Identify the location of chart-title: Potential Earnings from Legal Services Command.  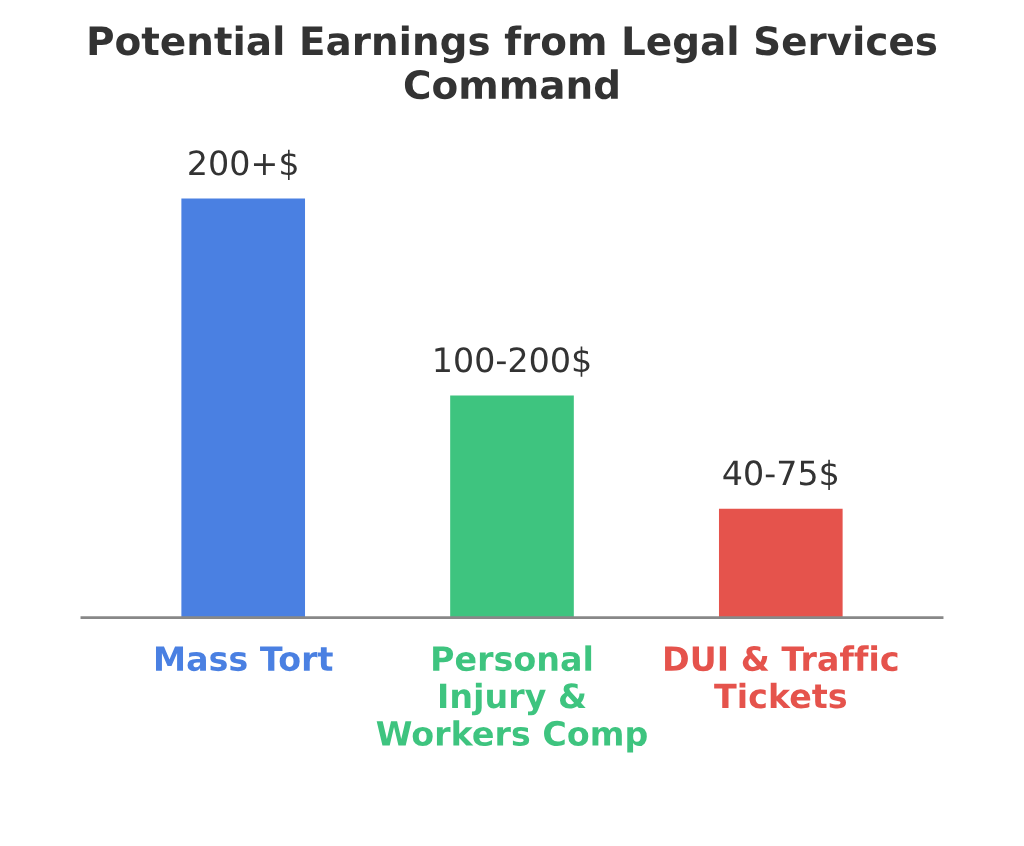
(513, 62).